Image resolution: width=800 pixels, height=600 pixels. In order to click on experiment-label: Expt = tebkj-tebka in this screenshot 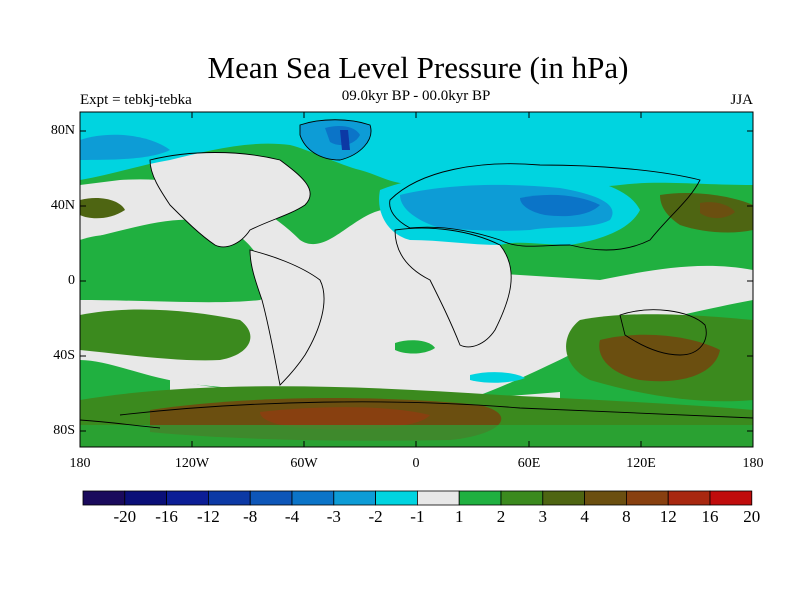, I will do `click(136, 100)`.